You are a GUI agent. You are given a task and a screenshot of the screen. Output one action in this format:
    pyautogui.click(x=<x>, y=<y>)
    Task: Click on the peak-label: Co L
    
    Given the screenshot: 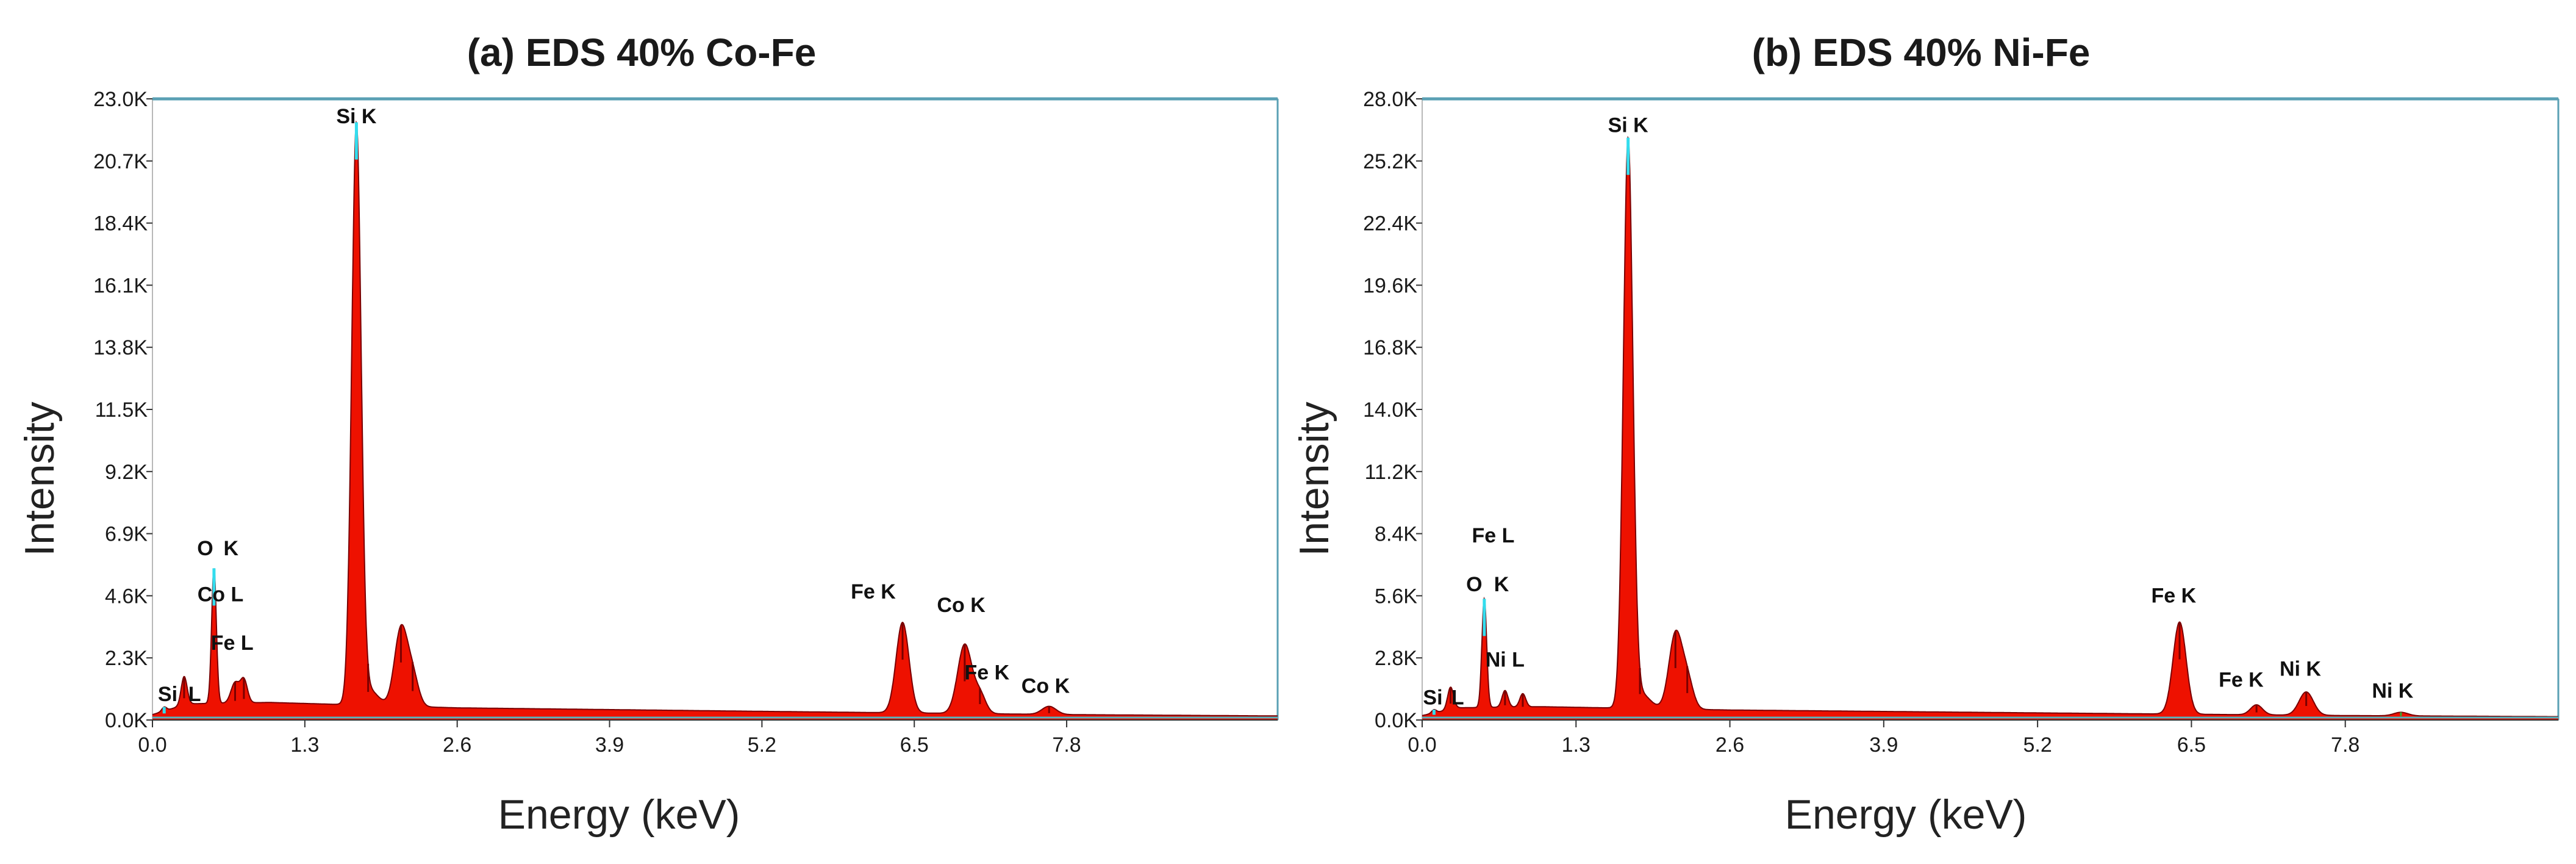 What is the action you would take?
    pyautogui.click(x=221, y=594)
    